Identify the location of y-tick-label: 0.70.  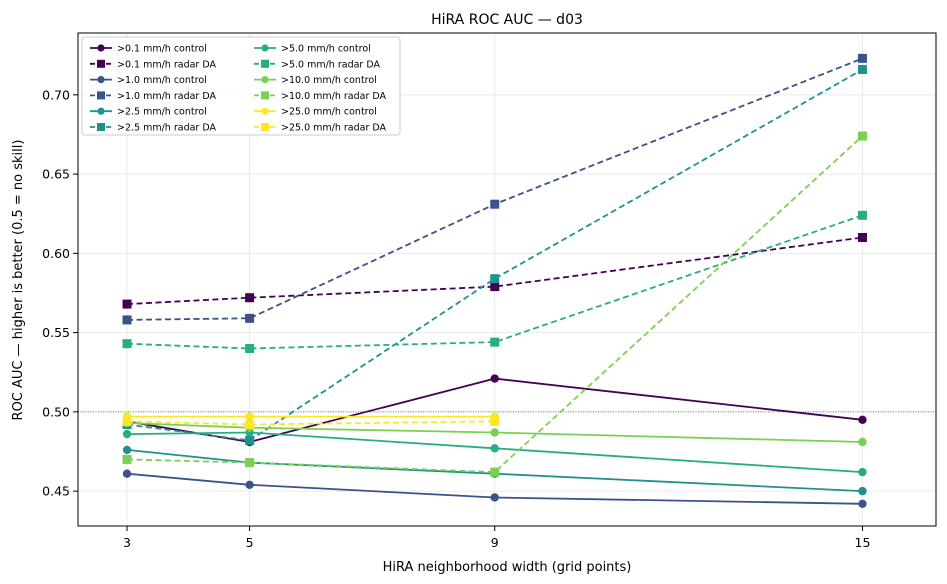
(56, 94).